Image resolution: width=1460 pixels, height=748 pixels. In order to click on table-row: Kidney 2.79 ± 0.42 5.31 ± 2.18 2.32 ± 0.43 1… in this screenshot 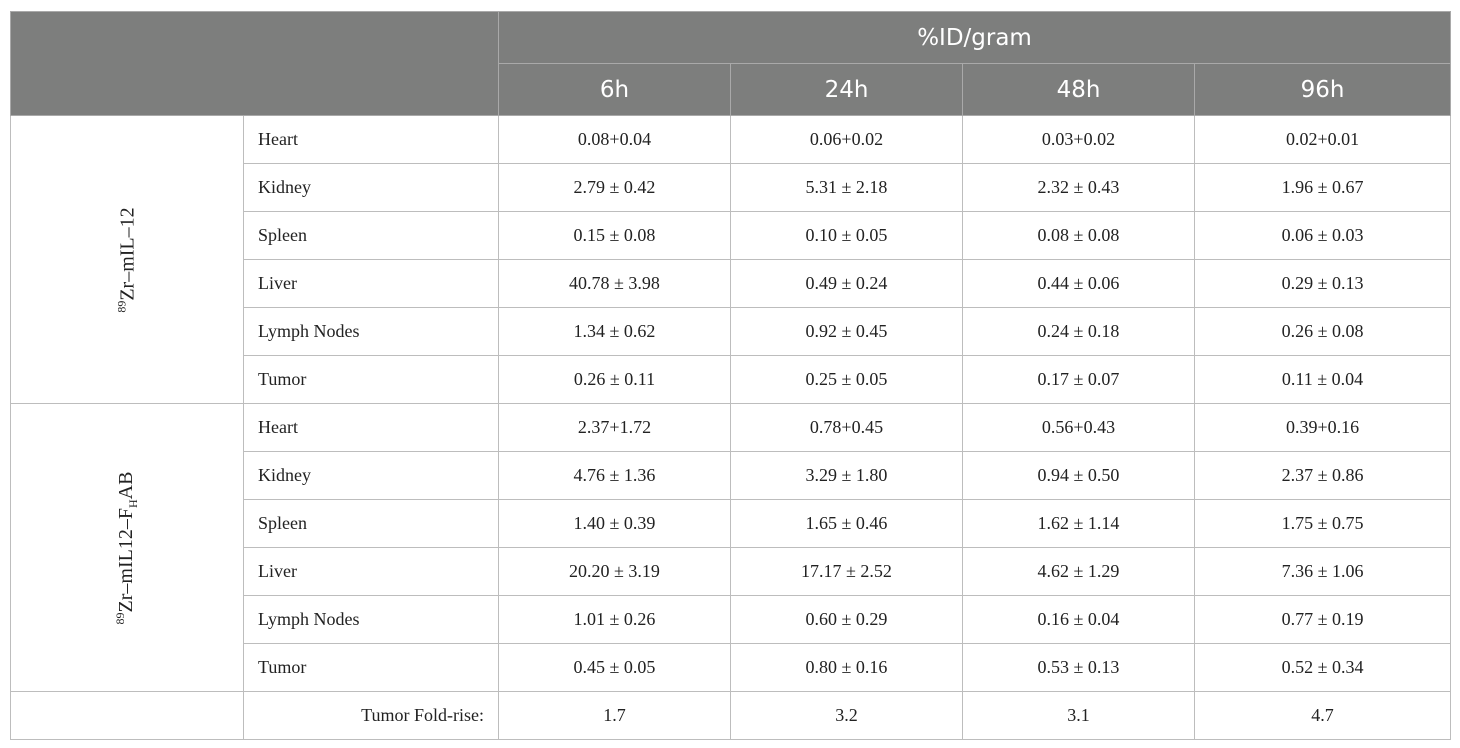, I will do `click(731, 187)`.